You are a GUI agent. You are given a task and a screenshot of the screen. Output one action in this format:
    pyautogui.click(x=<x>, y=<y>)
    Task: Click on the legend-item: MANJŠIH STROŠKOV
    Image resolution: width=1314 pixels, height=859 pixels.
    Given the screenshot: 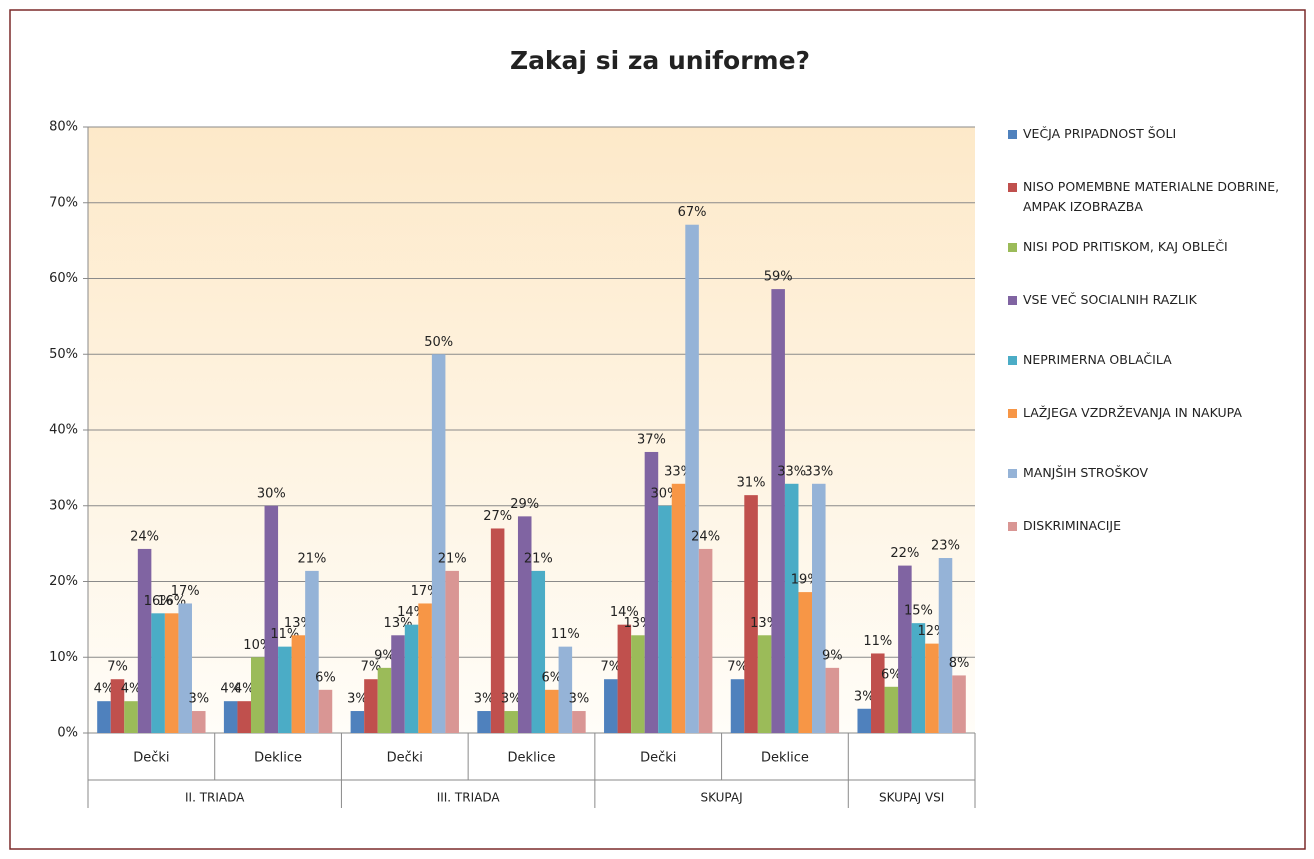 What is the action you would take?
    pyautogui.click(x=1158, y=489)
    